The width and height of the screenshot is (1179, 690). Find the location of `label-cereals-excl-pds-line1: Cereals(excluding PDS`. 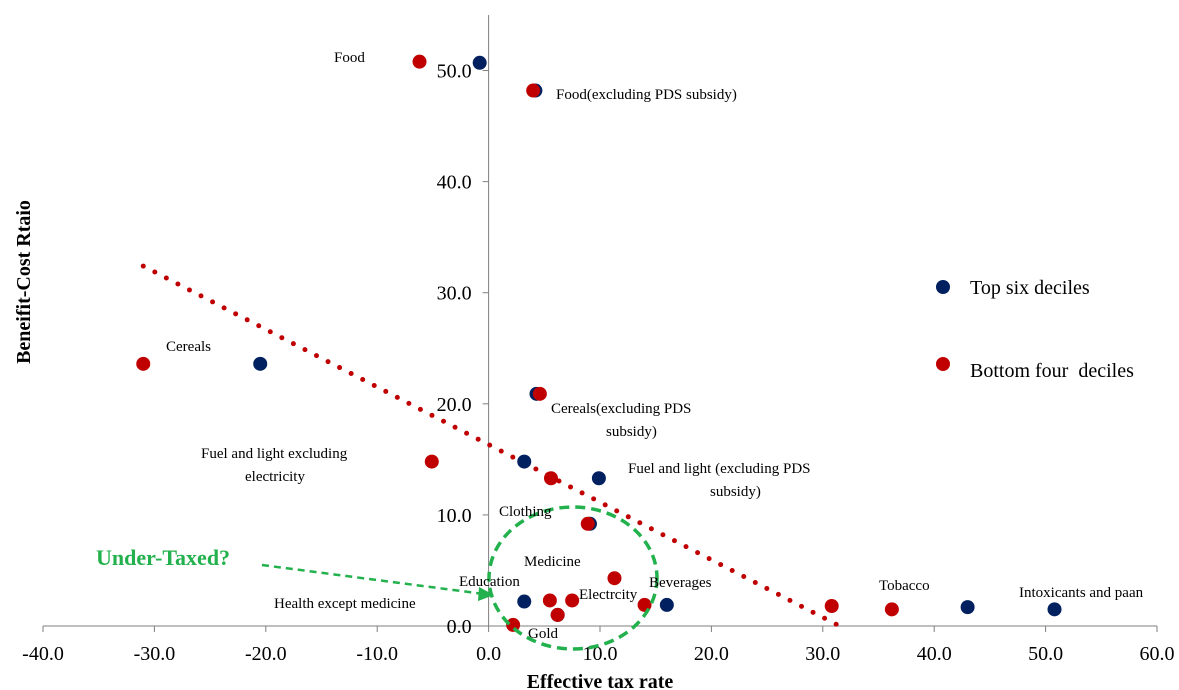

label-cereals-excl-pds-line1: Cereals(excluding PDS is located at coordinates (621, 409).